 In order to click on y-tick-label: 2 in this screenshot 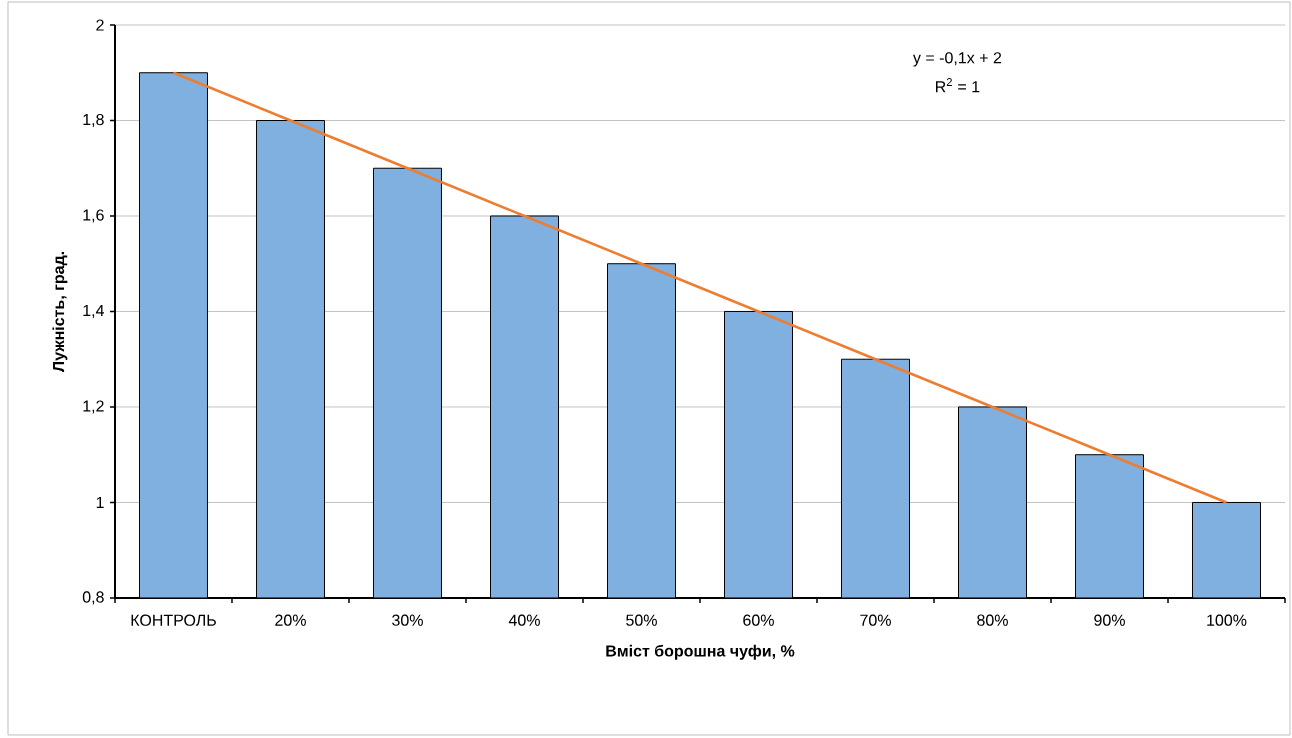, I will do `click(100, 25)`.